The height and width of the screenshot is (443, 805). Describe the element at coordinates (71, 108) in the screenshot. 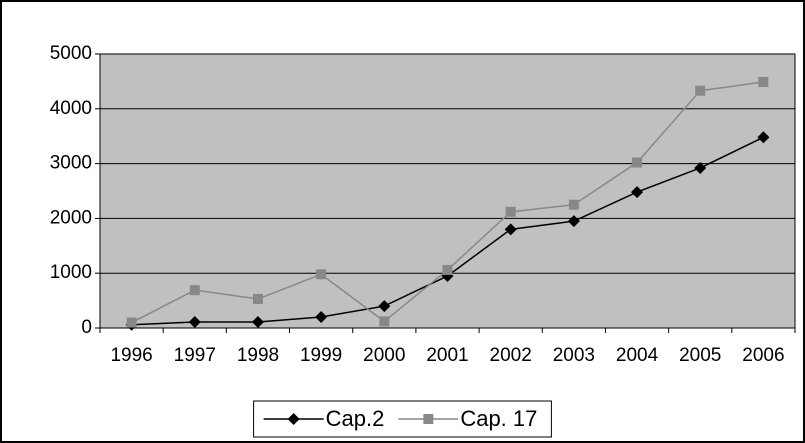

I see `y-tick-label: 4000` at that location.